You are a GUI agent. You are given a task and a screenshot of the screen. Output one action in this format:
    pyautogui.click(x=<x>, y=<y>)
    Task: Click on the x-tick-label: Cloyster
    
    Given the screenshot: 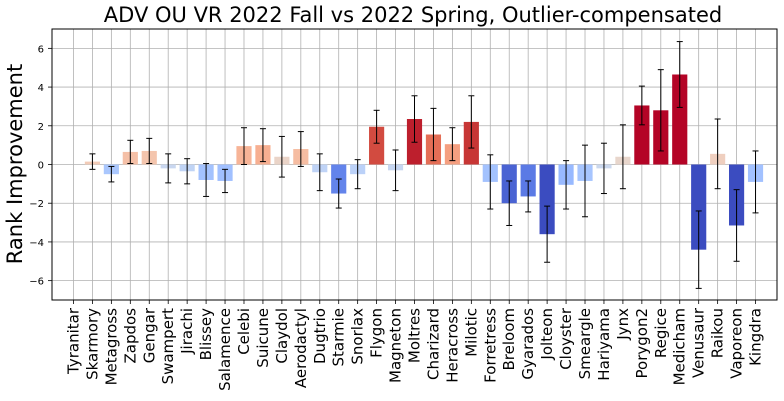 What is the action you would take?
    pyautogui.click(x=566, y=338)
    